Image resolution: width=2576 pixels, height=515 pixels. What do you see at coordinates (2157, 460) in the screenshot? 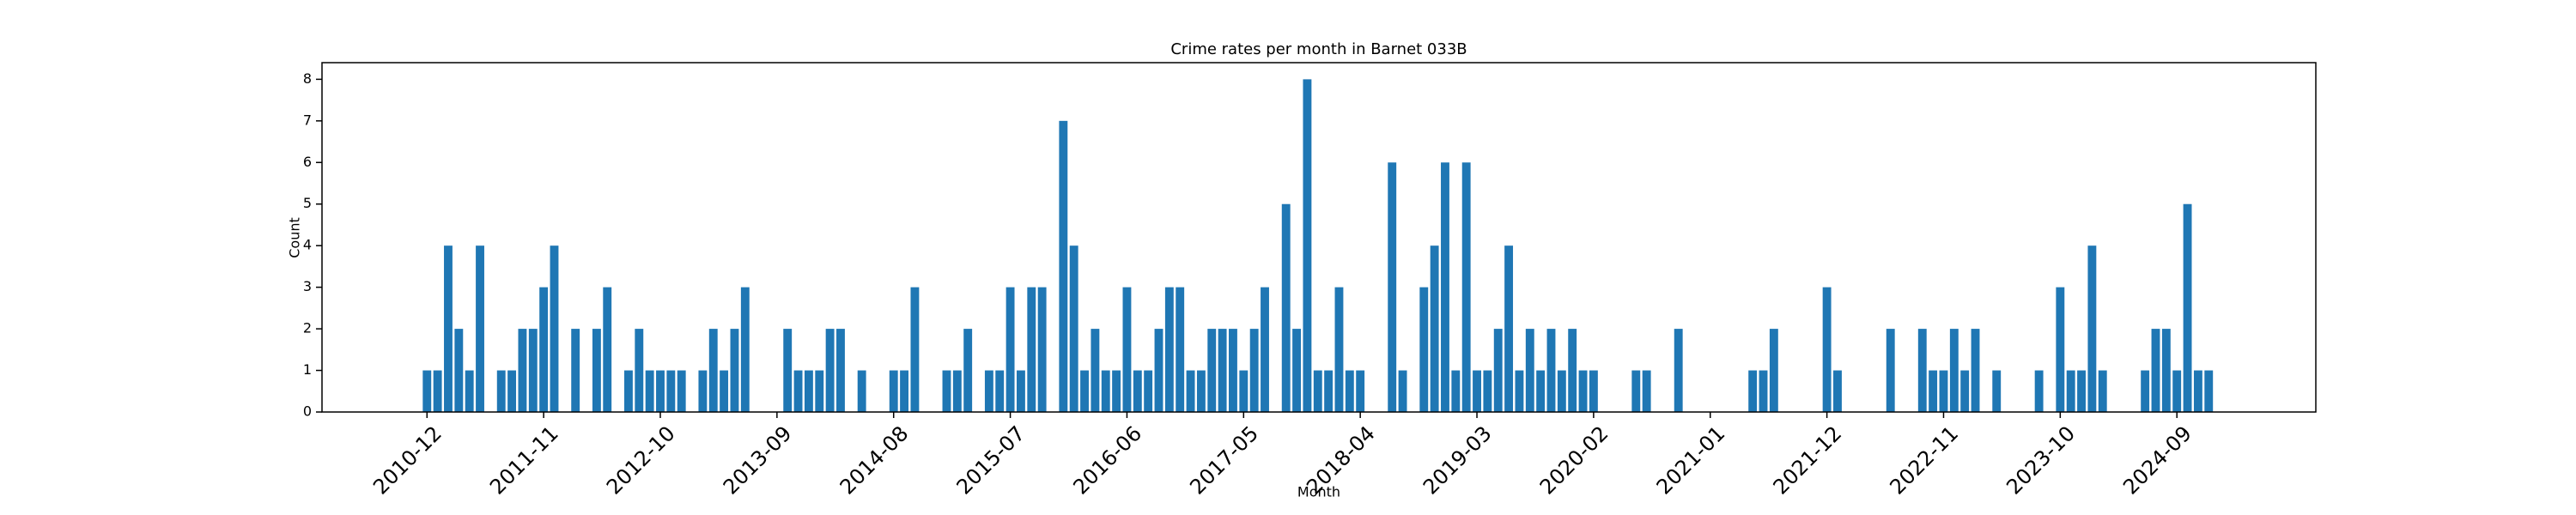
I see `x-tick-label: 2024-09` at bounding box center [2157, 460].